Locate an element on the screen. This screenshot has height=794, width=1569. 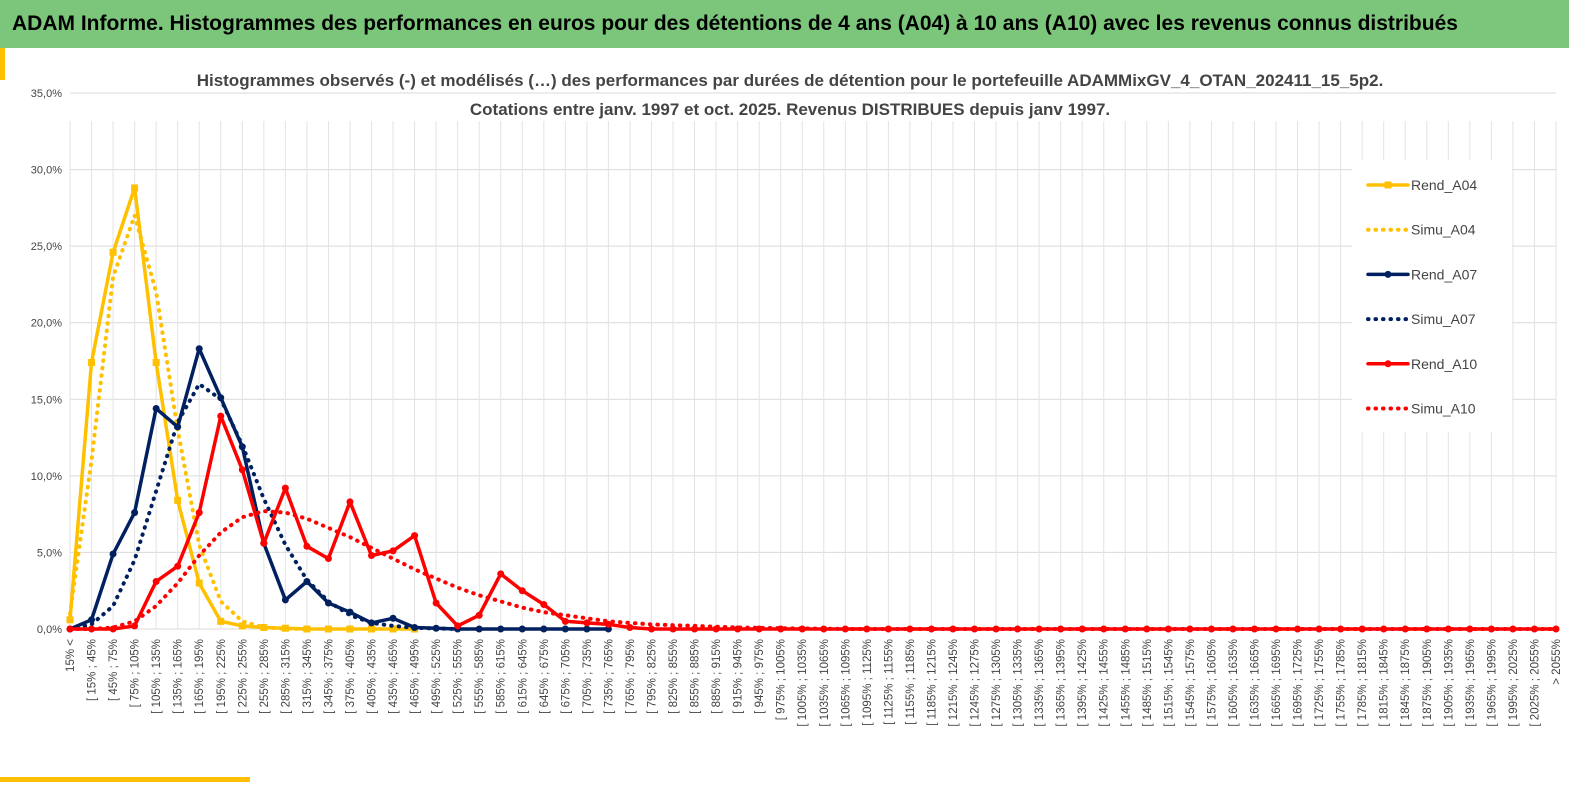
x-tick-label: [ 435% ; 465% is located at coordinates (394, 676).